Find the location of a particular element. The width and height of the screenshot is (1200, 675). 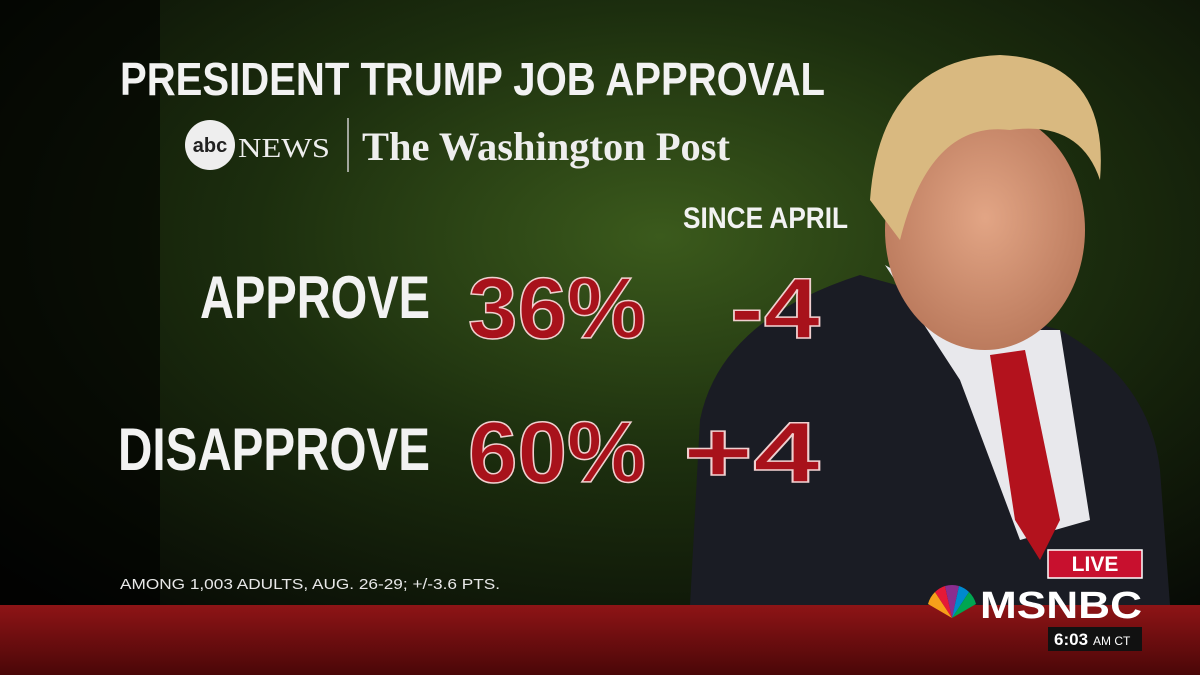

row-label: APPROVE is located at coordinates (315, 297).